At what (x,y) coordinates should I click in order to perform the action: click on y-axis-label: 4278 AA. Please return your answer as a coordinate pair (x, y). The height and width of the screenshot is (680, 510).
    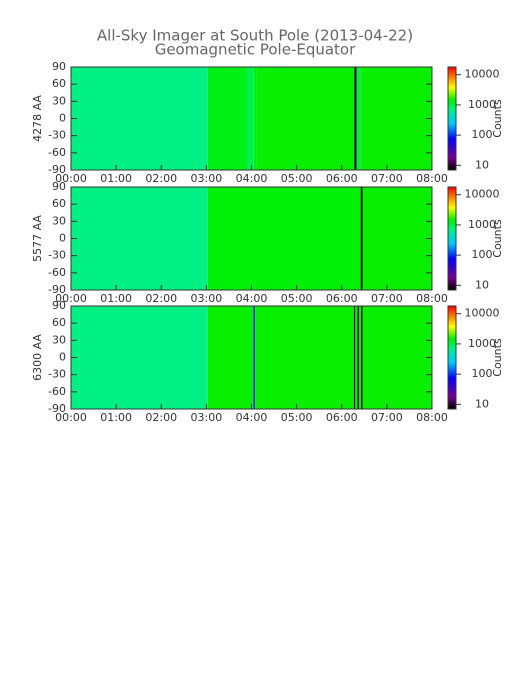
    Looking at the image, I should click on (37, 118).